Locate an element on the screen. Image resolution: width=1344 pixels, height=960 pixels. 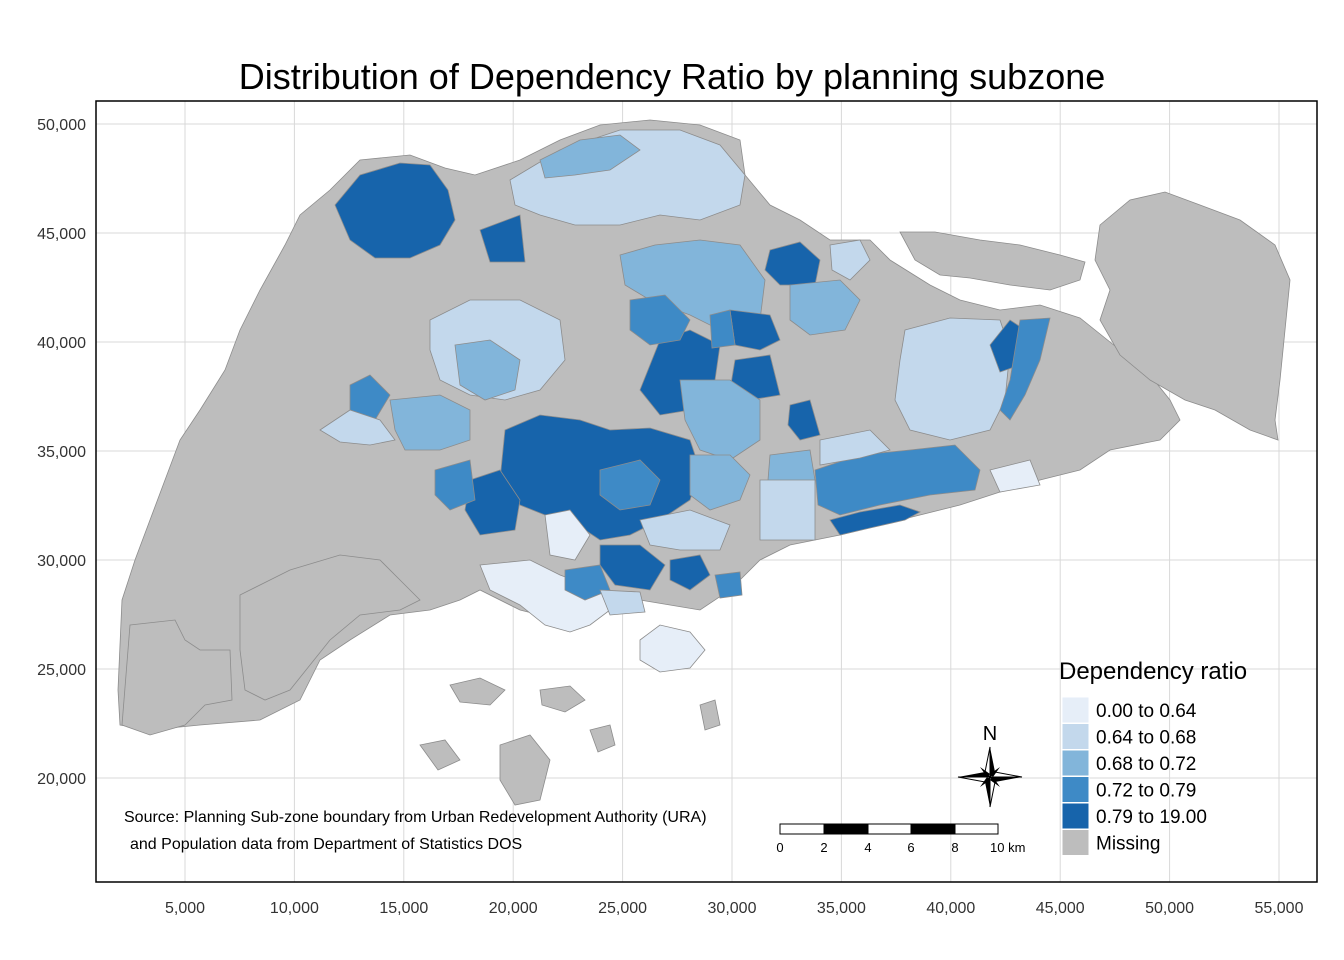
marina-reclaim is located at coordinates (545, 596).